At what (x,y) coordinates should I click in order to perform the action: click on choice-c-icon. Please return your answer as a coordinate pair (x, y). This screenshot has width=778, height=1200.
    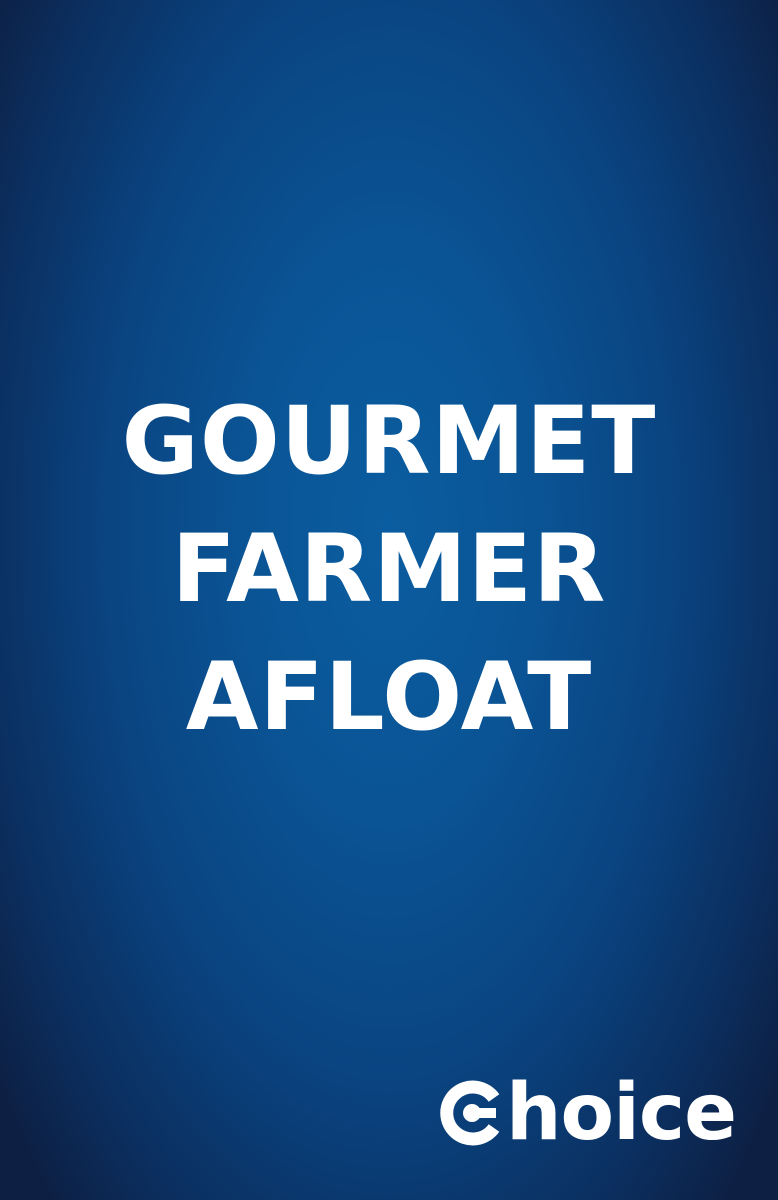
    Looking at the image, I should click on (470, 1113).